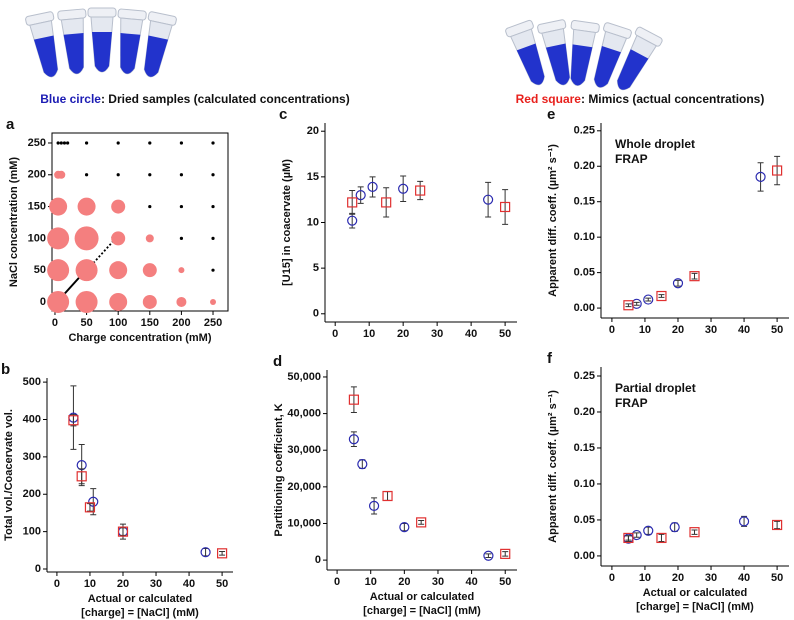  Describe the element at coordinates (655, 144) in the screenshot. I see `annotation: Whole droplet` at that location.